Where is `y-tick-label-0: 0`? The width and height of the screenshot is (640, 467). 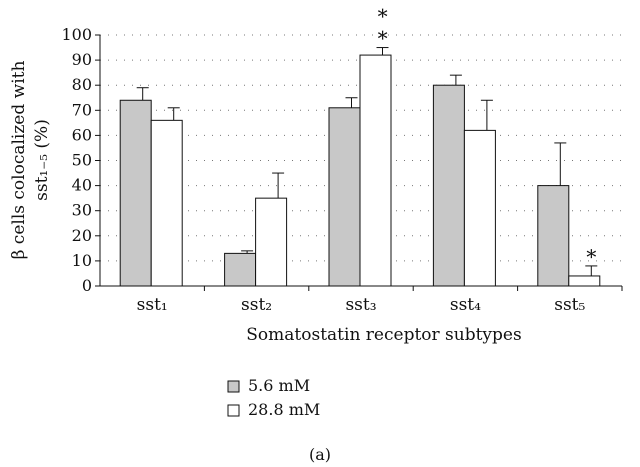
y-tick-label-0: 0 is located at coordinates (87, 285).